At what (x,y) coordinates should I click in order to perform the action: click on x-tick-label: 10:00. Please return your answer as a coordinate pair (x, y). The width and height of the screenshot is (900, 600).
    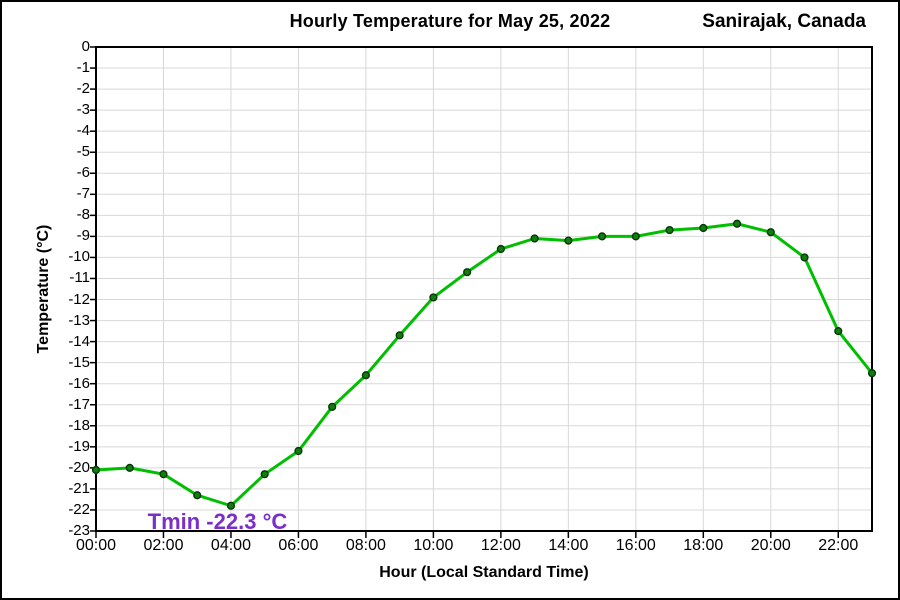
    Looking at the image, I should click on (433, 545).